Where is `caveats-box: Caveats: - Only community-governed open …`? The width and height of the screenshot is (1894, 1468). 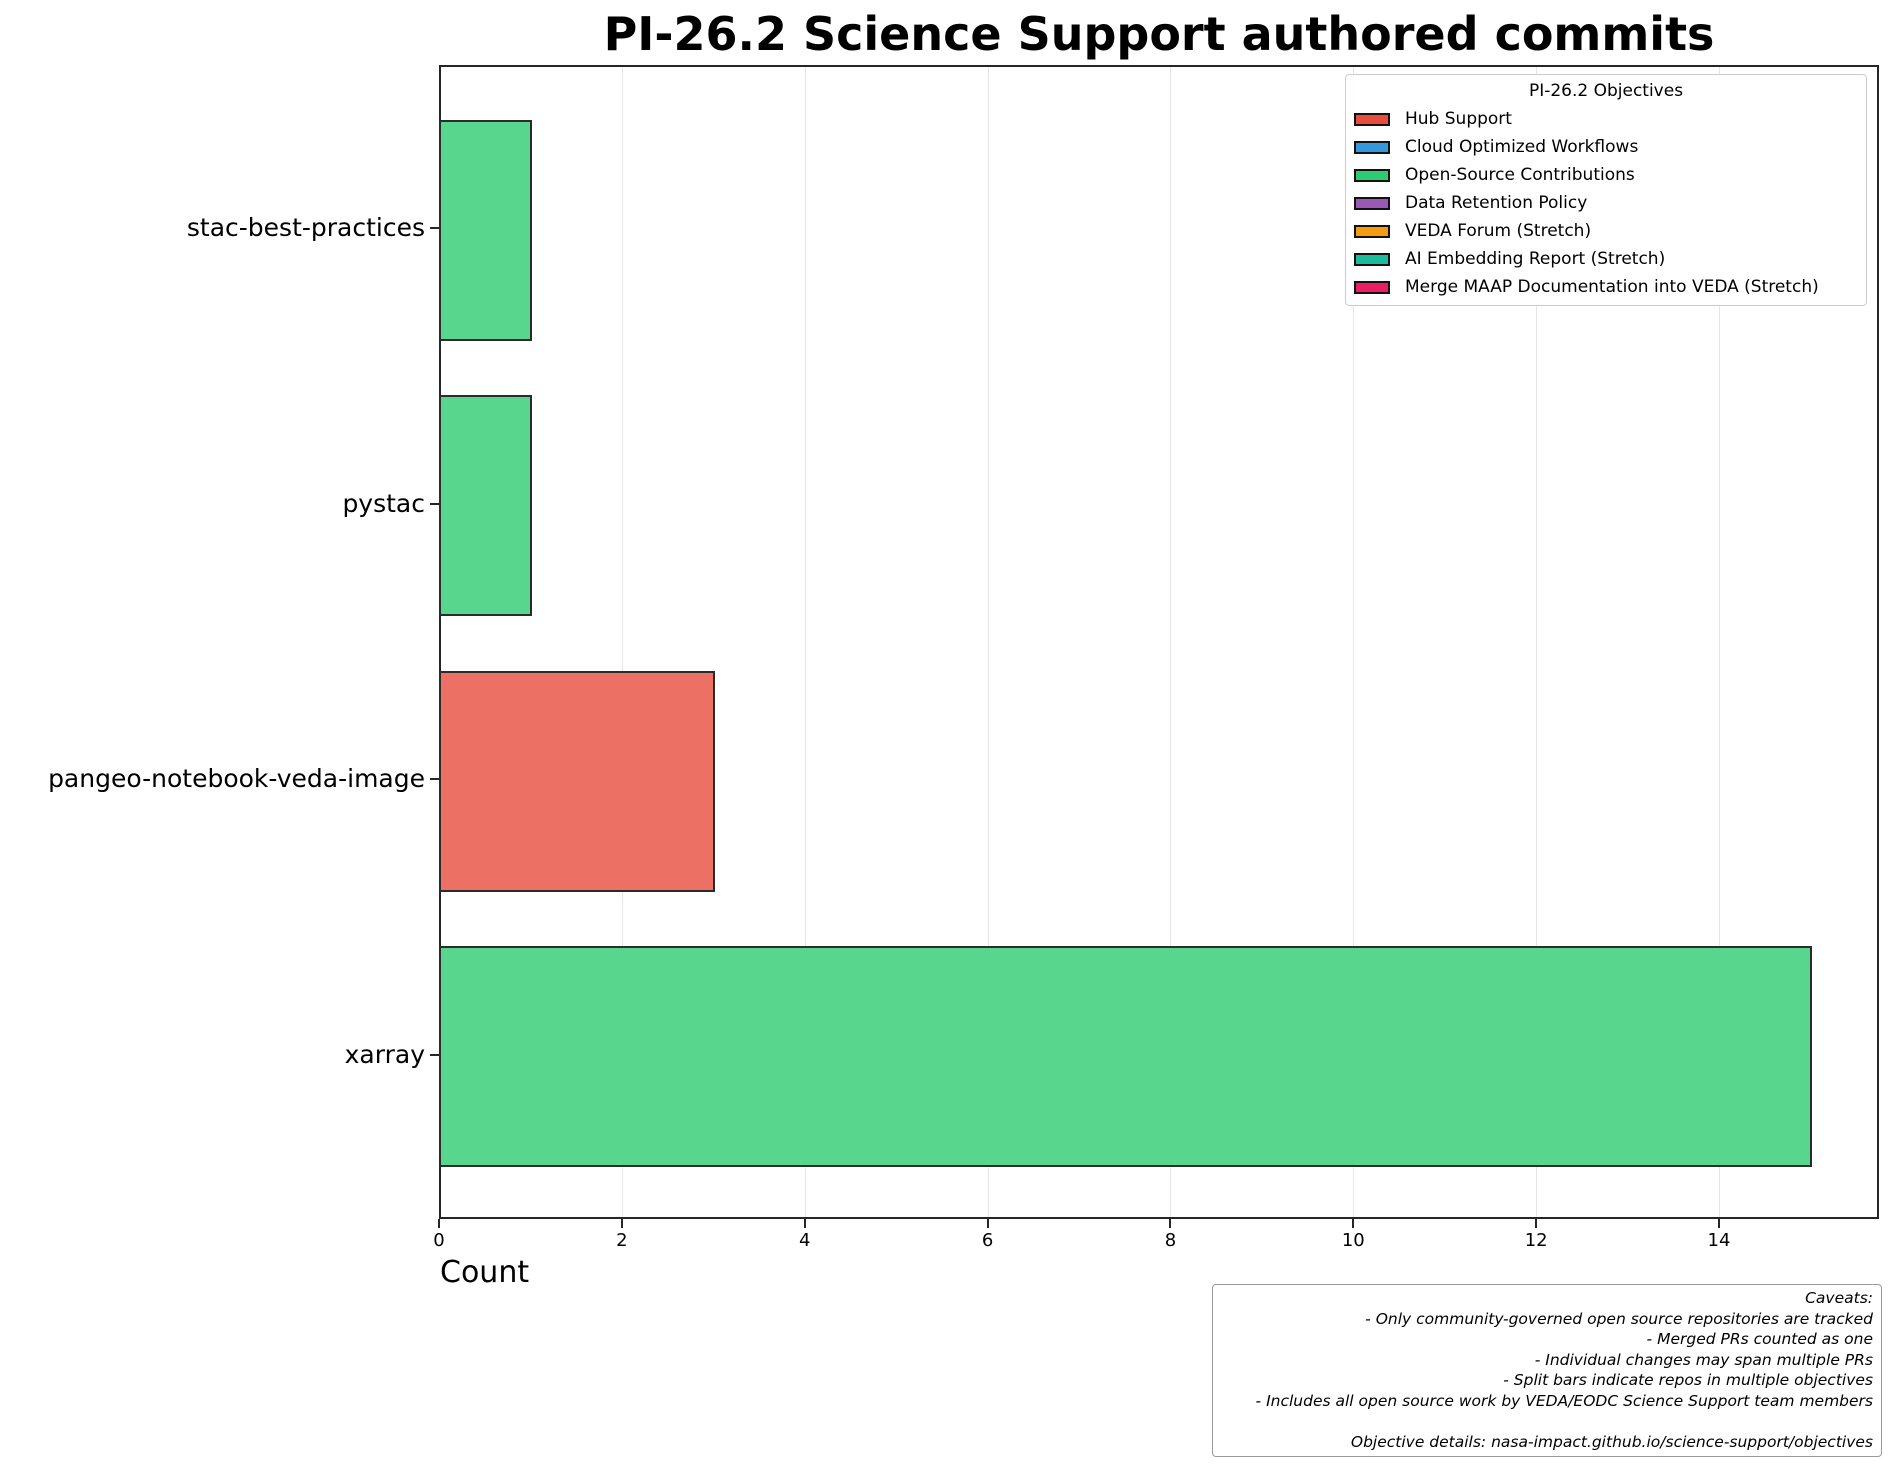
caveats-box: Caveats: - Only community-governed open … is located at coordinates (1547, 1370).